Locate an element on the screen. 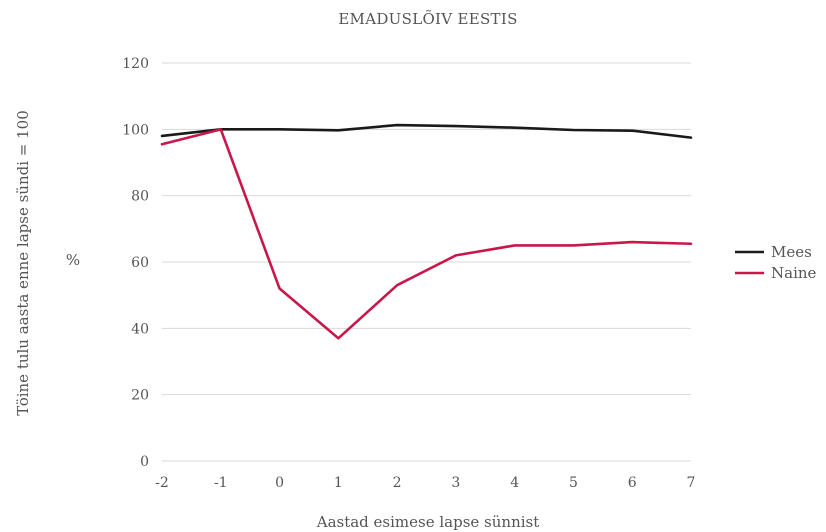 The width and height of the screenshot is (826, 532). y-axis-ticks: 0 20 40 60 80 100 120 is located at coordinates (135, 263).